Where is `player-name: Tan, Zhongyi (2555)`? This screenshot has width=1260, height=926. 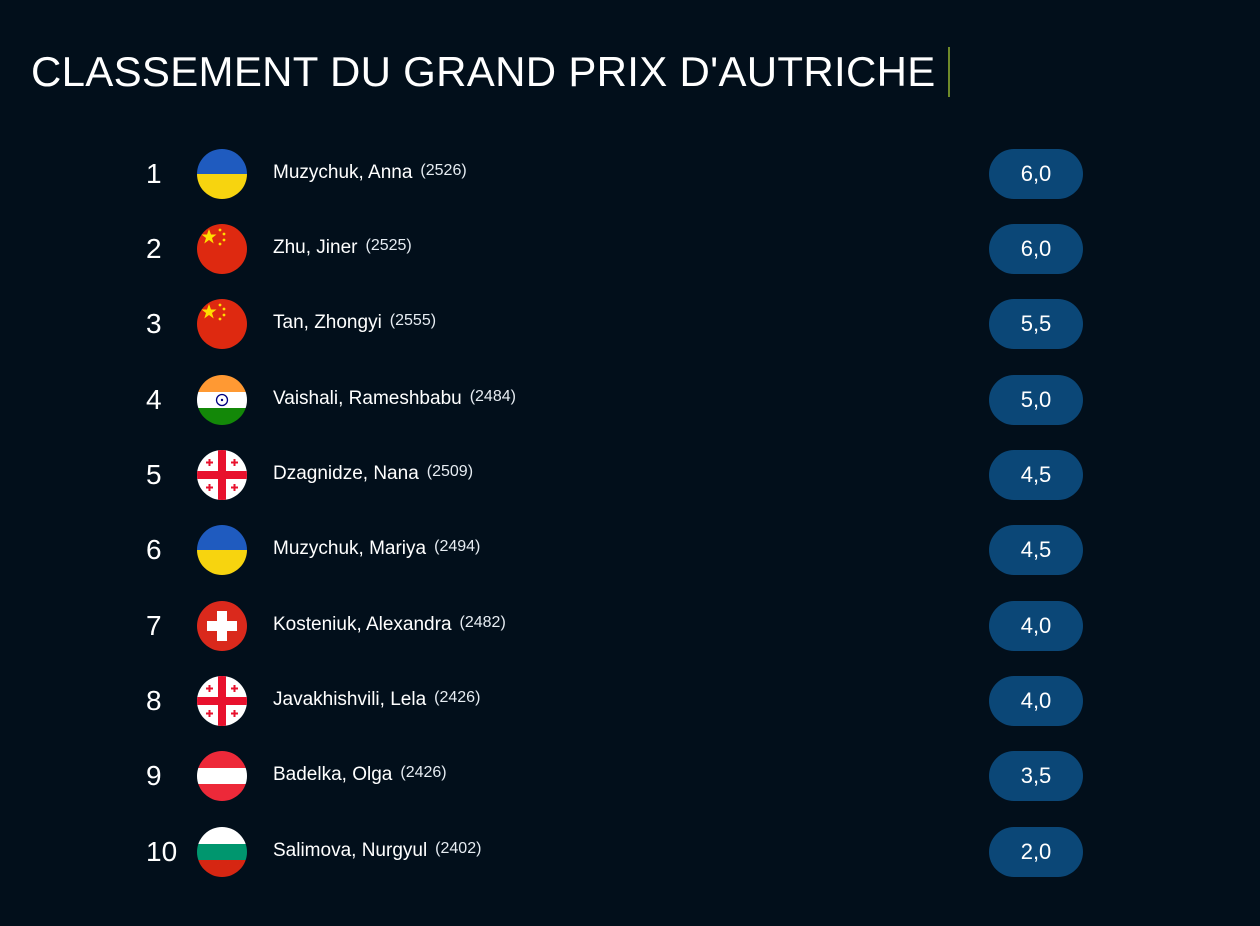
player-name: Tan, Zhongyi (2555) is located at coordinates (354, 323).